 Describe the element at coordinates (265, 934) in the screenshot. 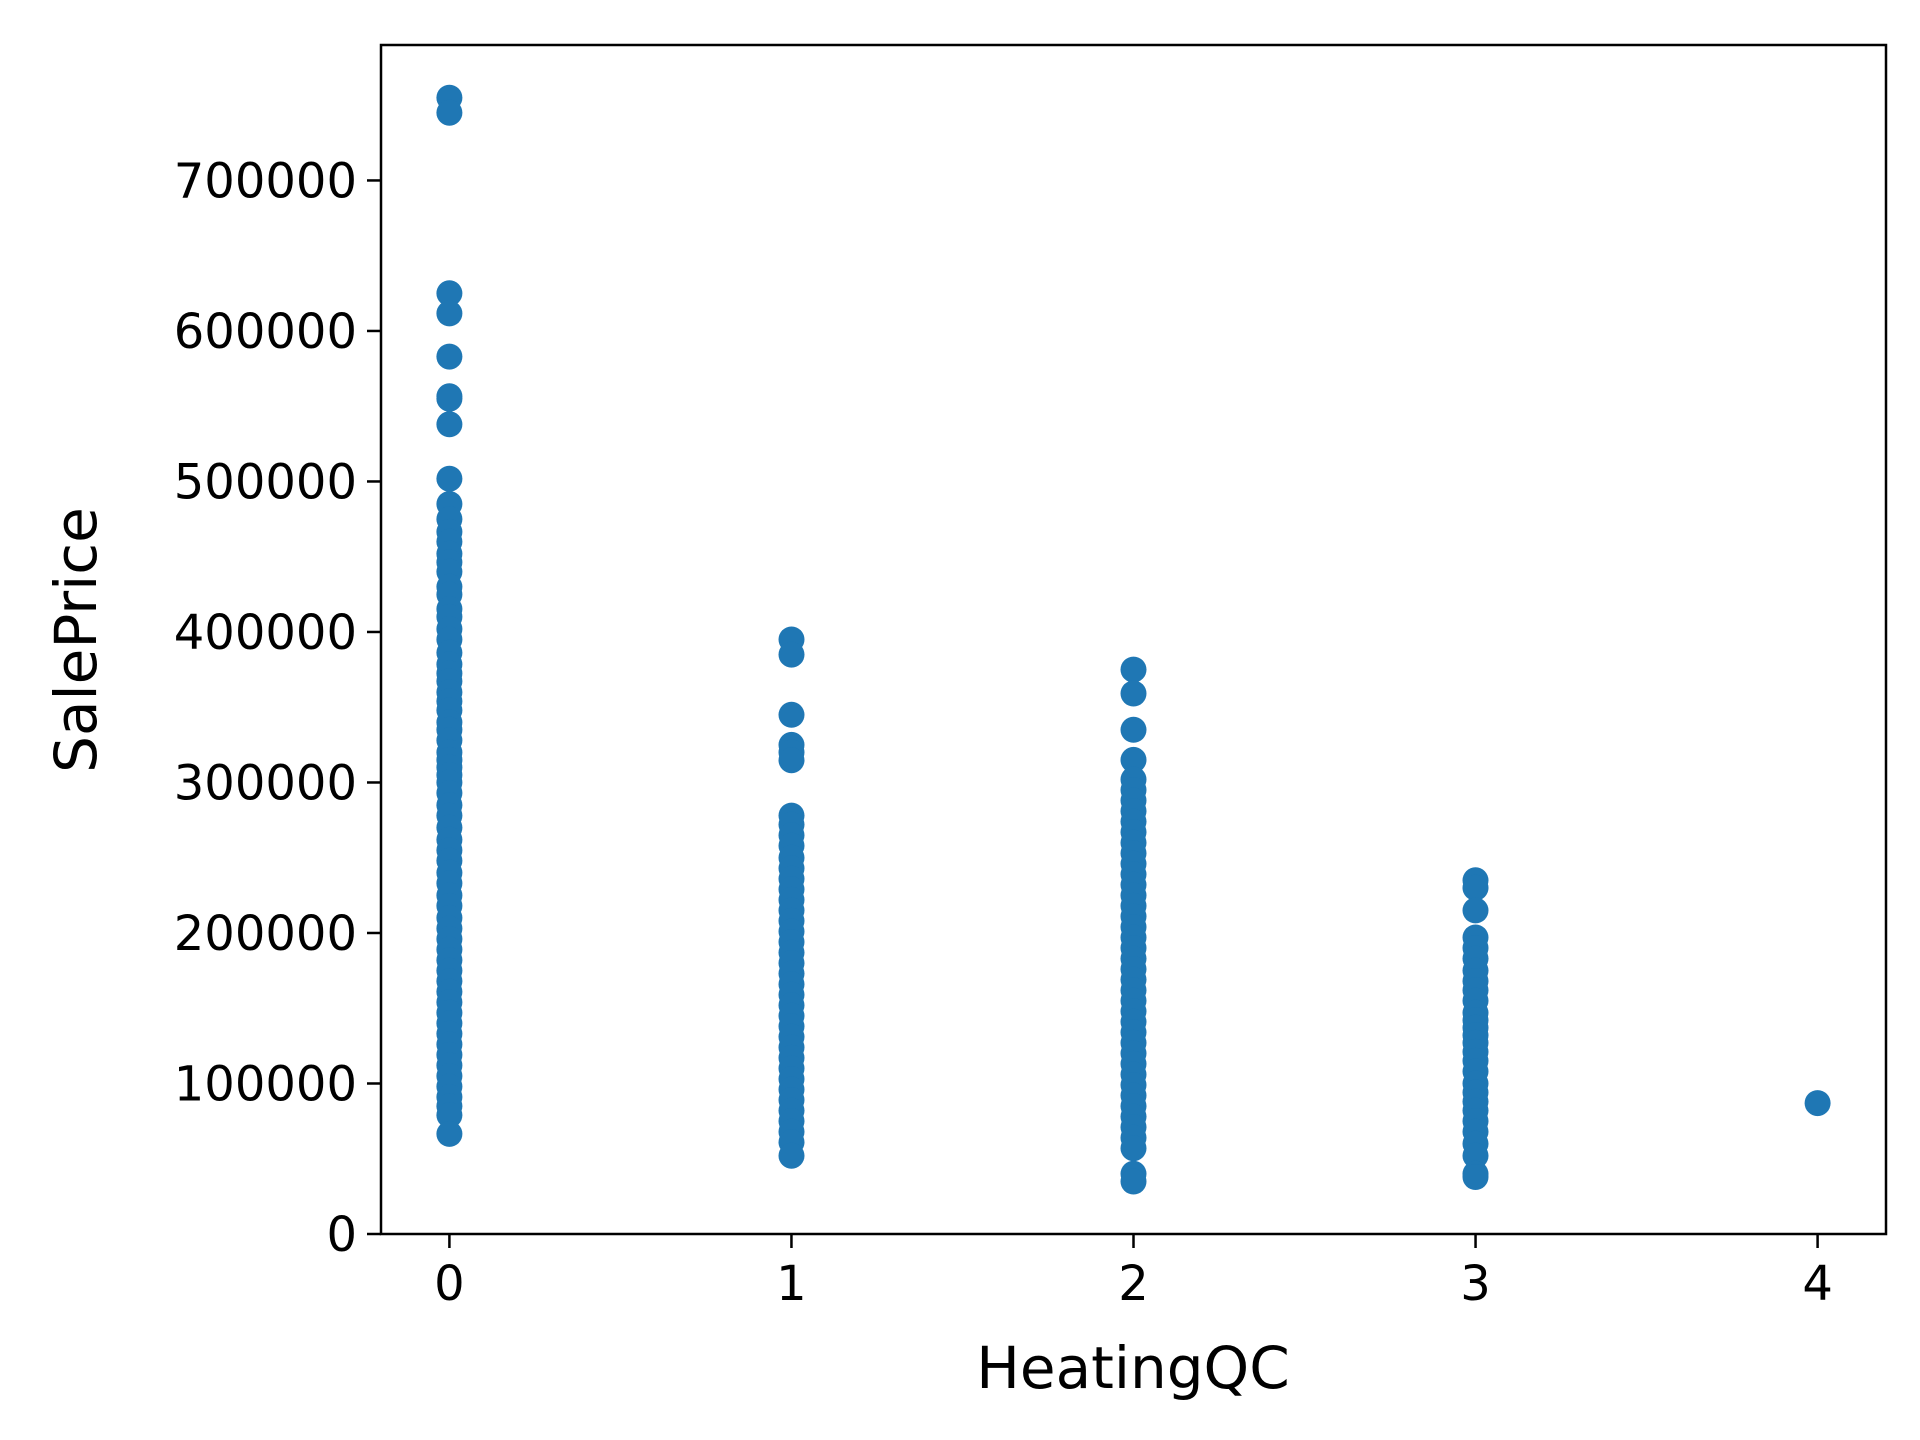

I see `y-tick-label: 200000` at that location.